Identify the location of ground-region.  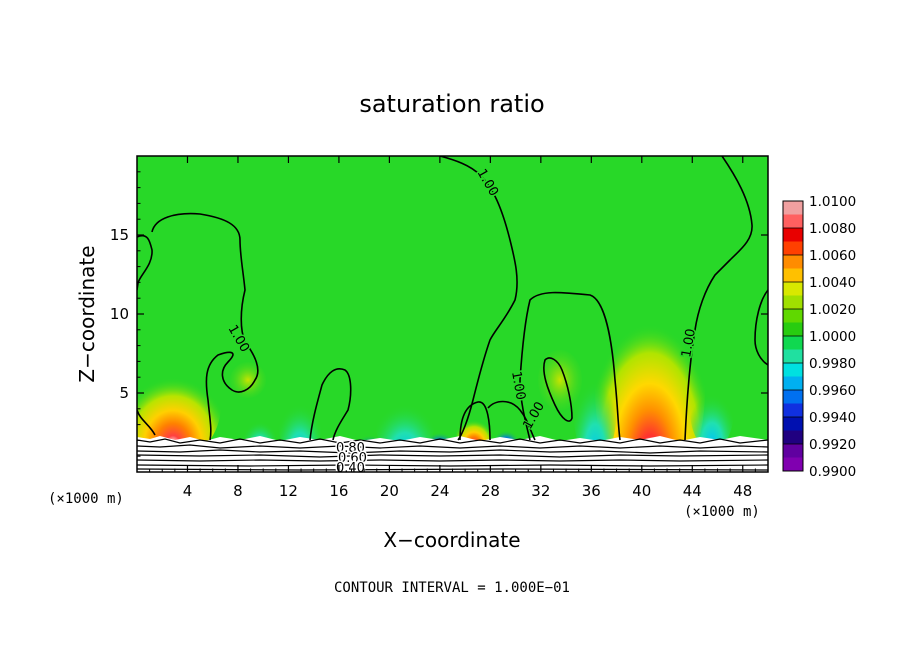
(452, 454).